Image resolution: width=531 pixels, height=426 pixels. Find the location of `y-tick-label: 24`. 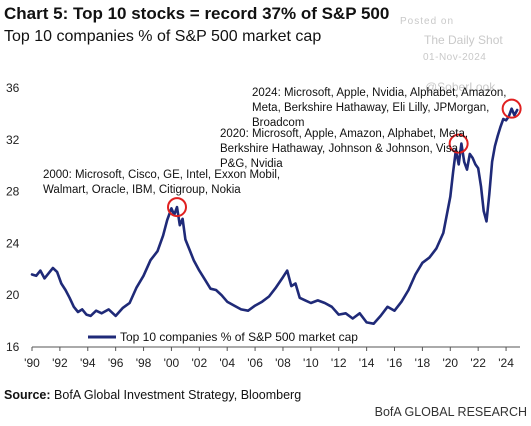

y-tick-label: 24 is located at coordinates (13, 243).